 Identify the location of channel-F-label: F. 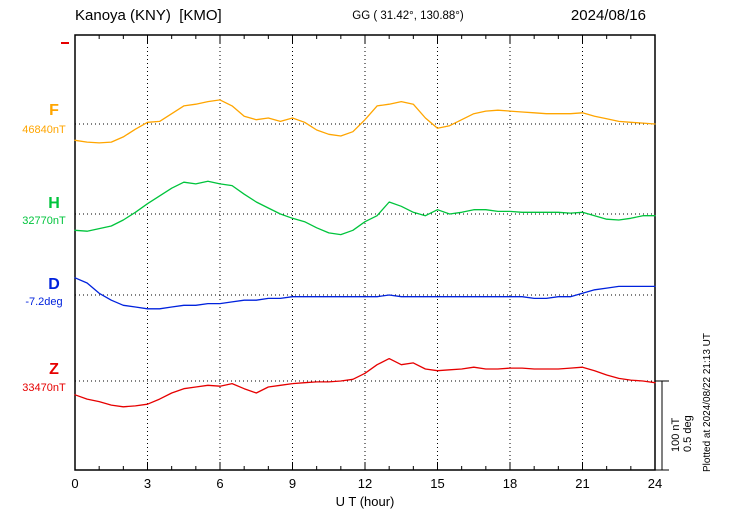
(54, 110).